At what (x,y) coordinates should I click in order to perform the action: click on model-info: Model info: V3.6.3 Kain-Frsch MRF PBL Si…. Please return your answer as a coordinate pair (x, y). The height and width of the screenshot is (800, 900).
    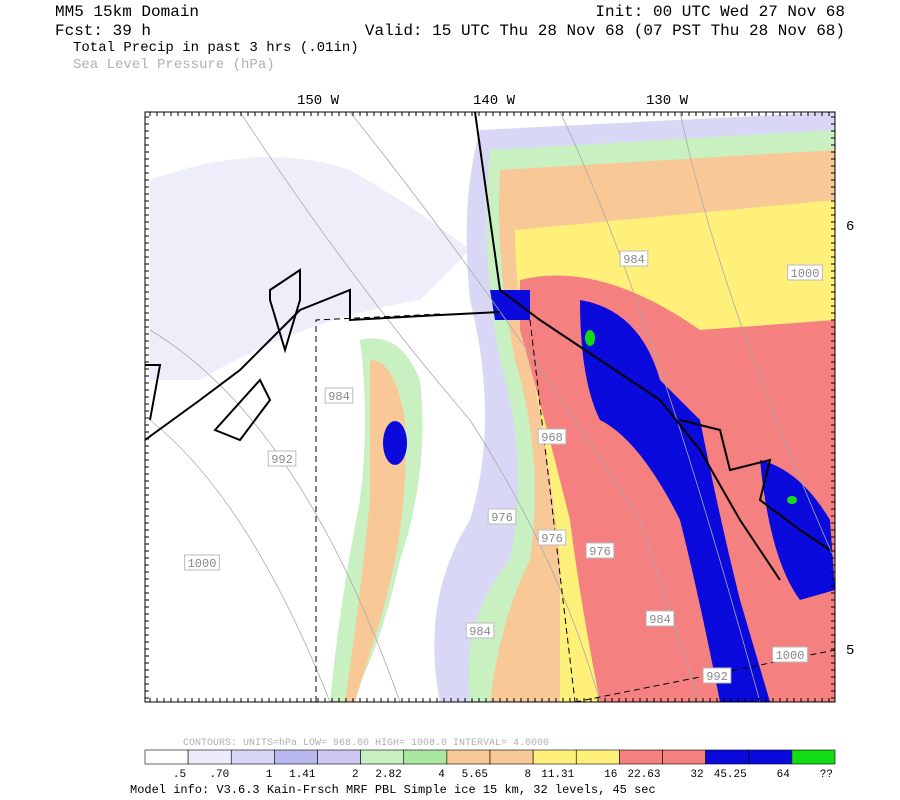
    Looking at the image, I should click on (393, 790).